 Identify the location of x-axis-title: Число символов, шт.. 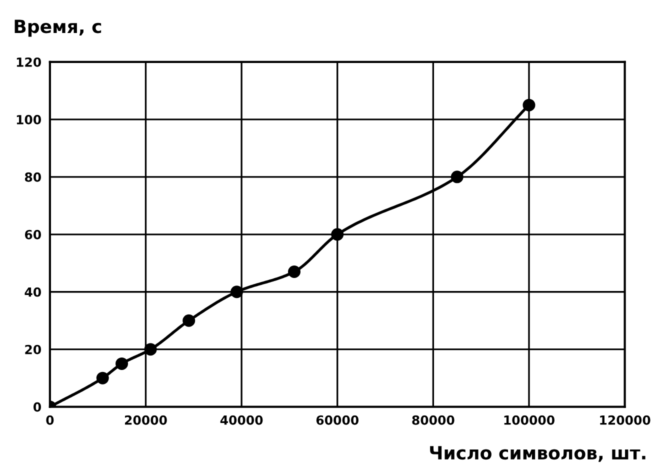
(538, 454).